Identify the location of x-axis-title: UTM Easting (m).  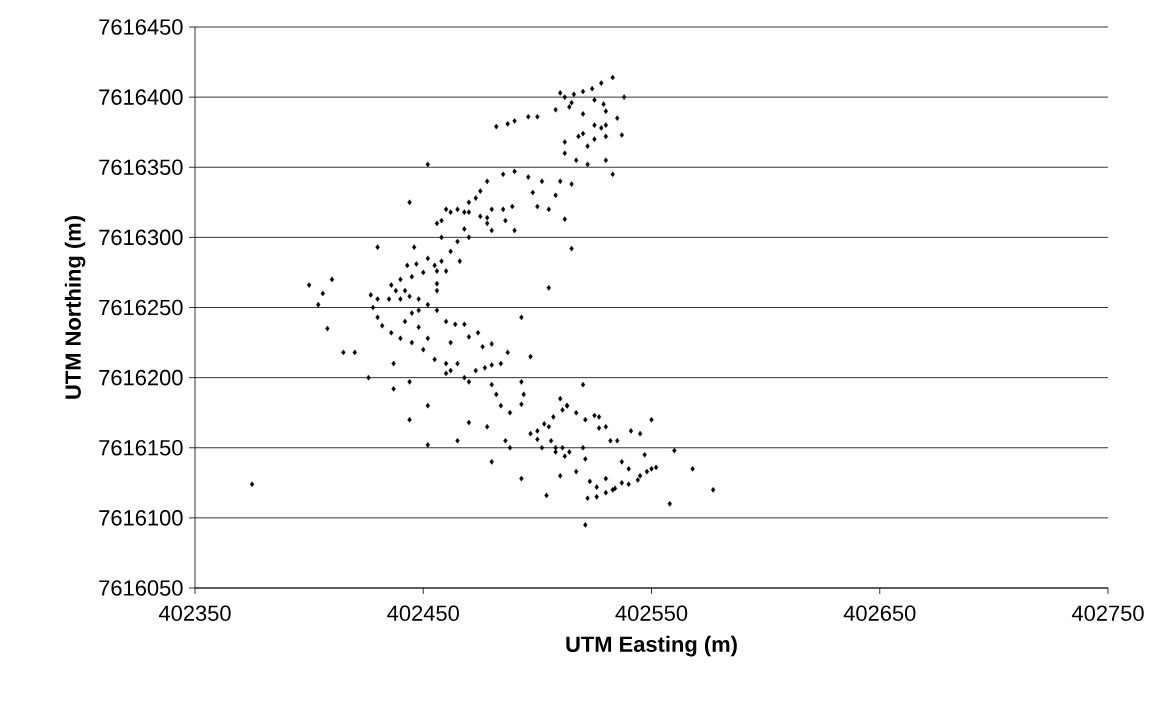
(651, 646).